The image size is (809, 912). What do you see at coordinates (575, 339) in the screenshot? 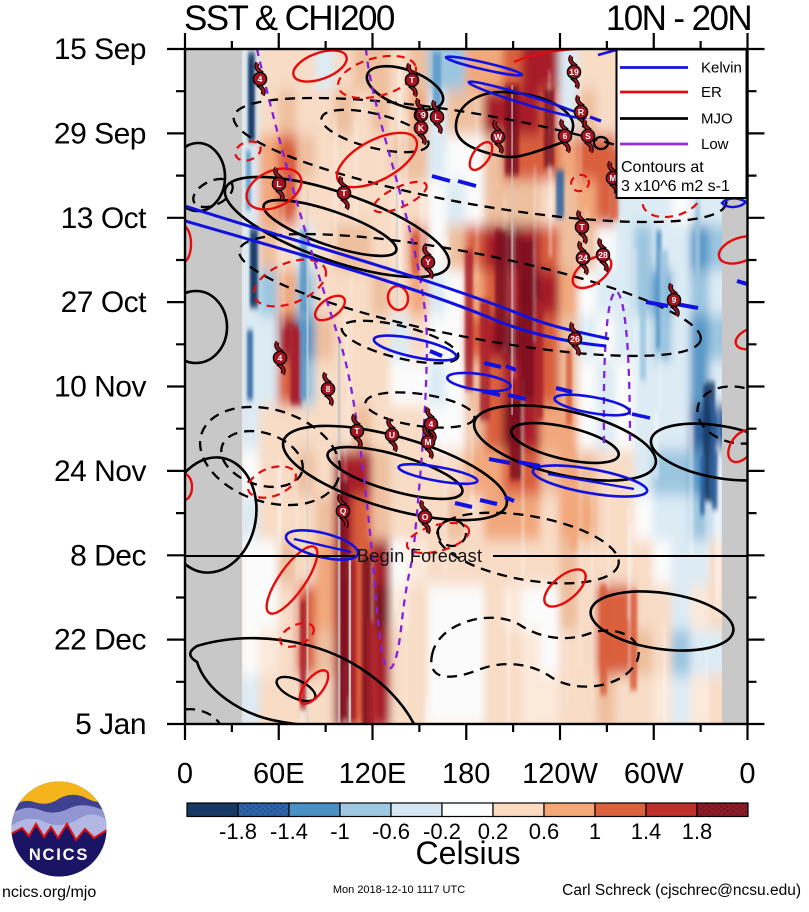
I see `svg-text: 26` at bounding box center [575, 339].